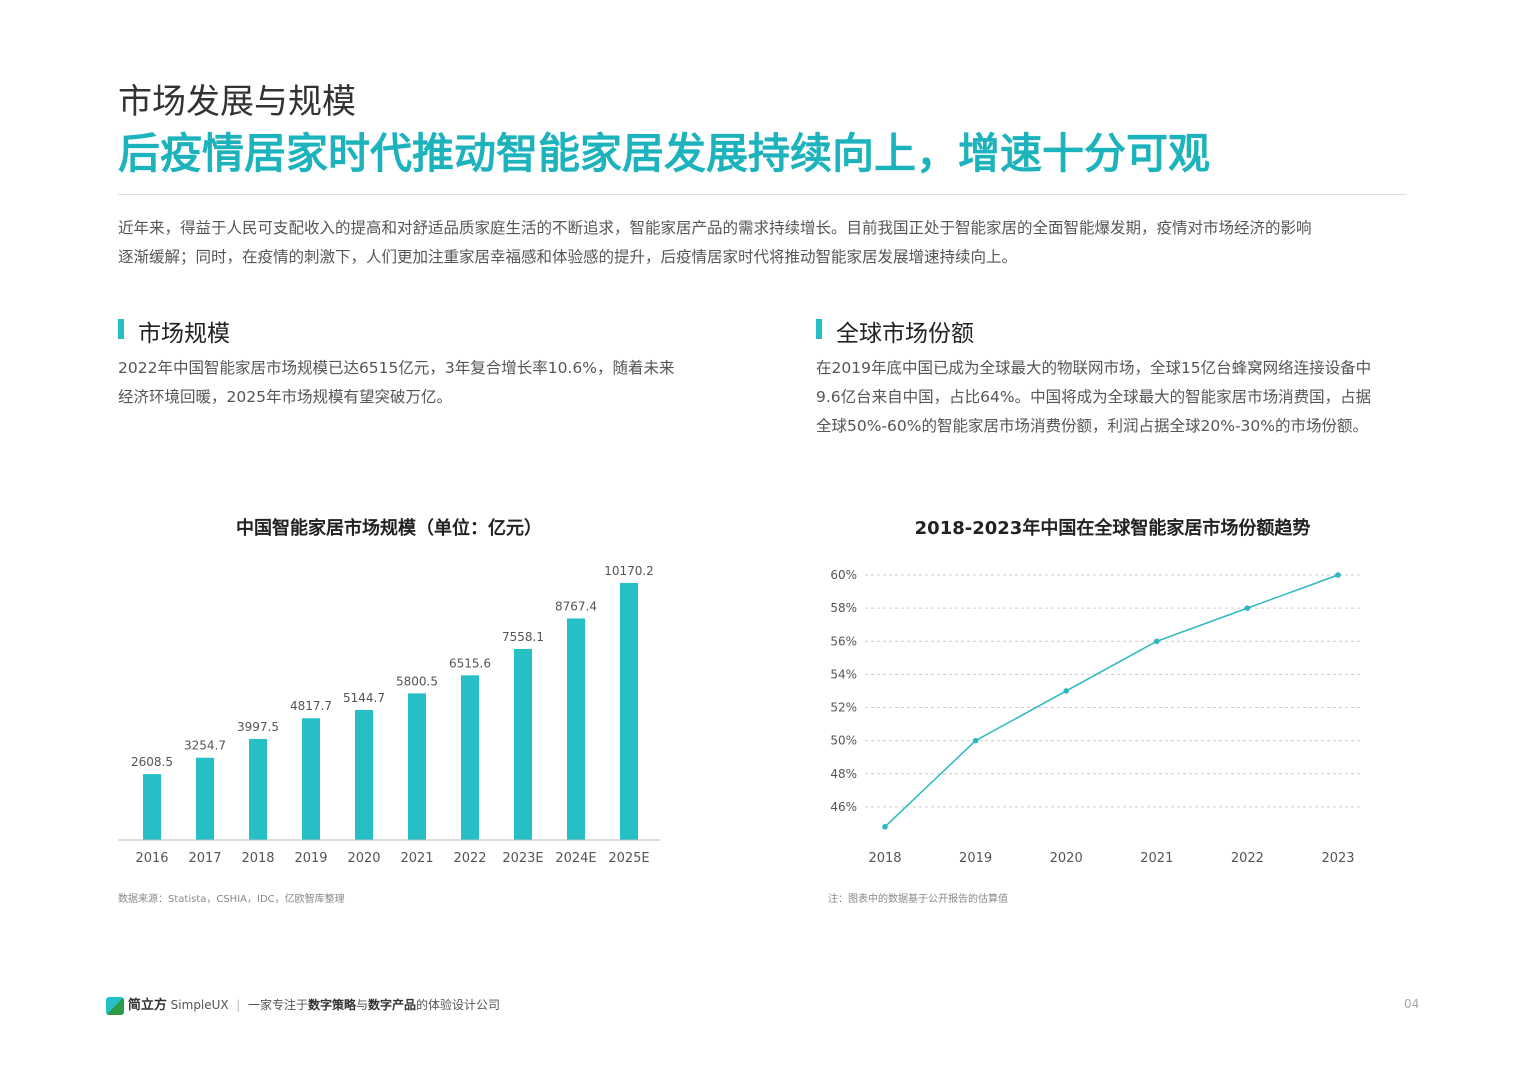 The height and width of the screenshot is (1080, 1525). What do you see at coordinates (664, 153) in the screenshot?
I see `page-title: 后疫情居家时代推动智能家居发展持续向上，增速十分可观` at bounding box center [664, 153].